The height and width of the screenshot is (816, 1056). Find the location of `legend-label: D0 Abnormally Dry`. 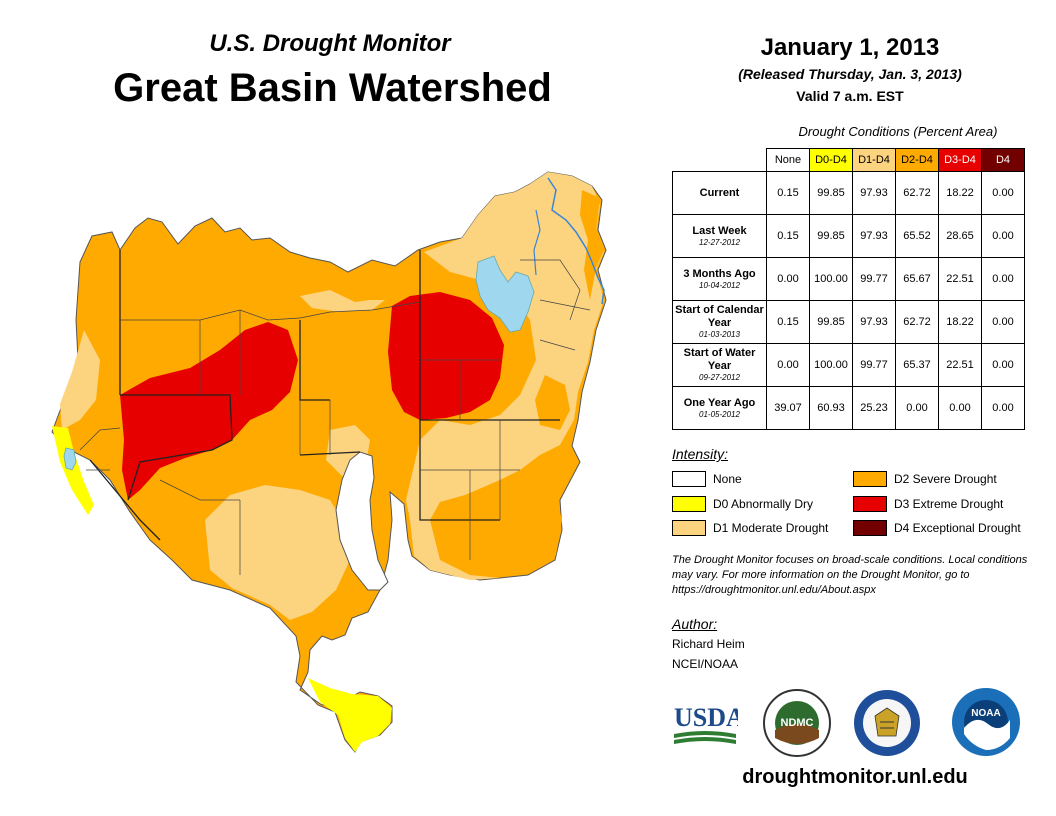

legend-label: D0 Abnormally Dry is located at coordinates (763, 504).